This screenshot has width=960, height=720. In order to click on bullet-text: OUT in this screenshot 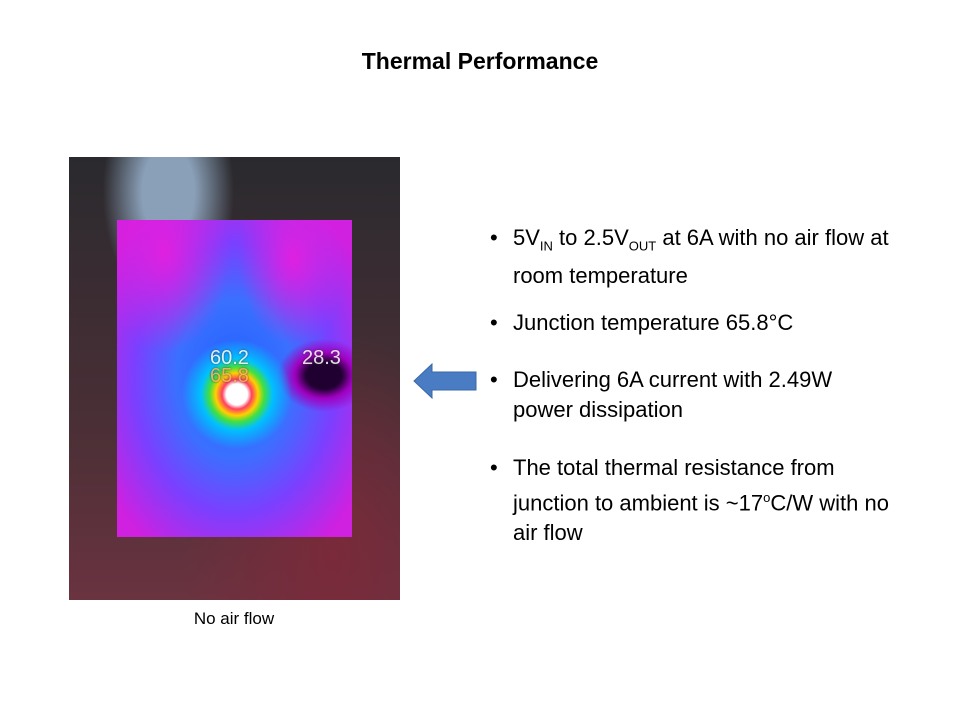, I will do `click(642, 246)`.